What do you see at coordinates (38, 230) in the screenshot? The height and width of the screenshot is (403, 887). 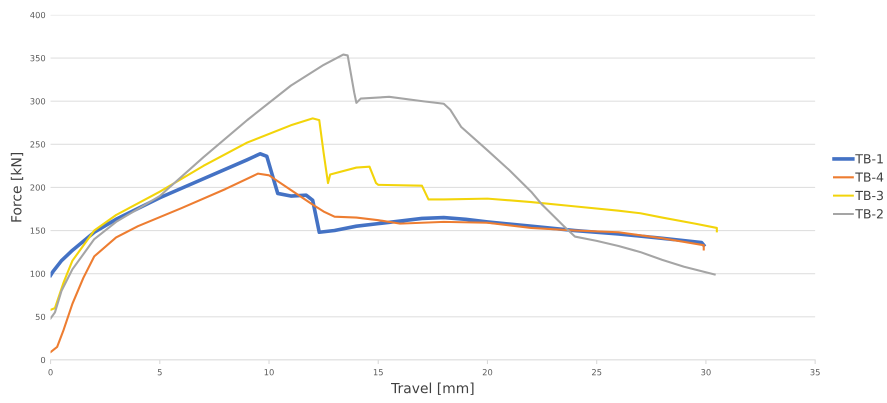 I see `y-tick-label: 150` at bounding box center [38, 230].